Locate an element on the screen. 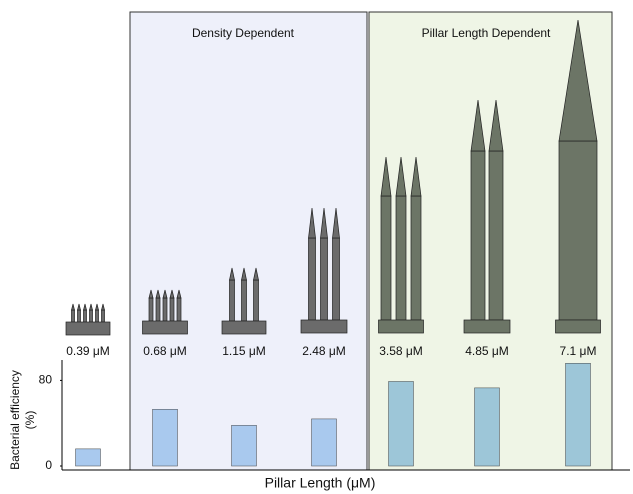 This screenshot has height=494, width=633. category-label: 0.68 μM is located at coordinates (165, 351).